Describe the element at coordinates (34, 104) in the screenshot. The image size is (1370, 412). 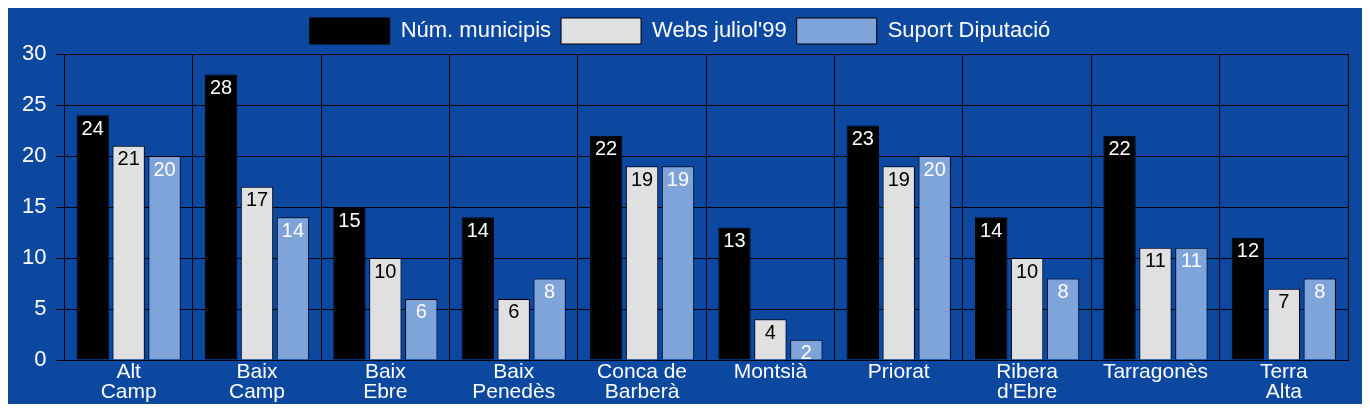
I see `y-tick-label: 25` at that location.